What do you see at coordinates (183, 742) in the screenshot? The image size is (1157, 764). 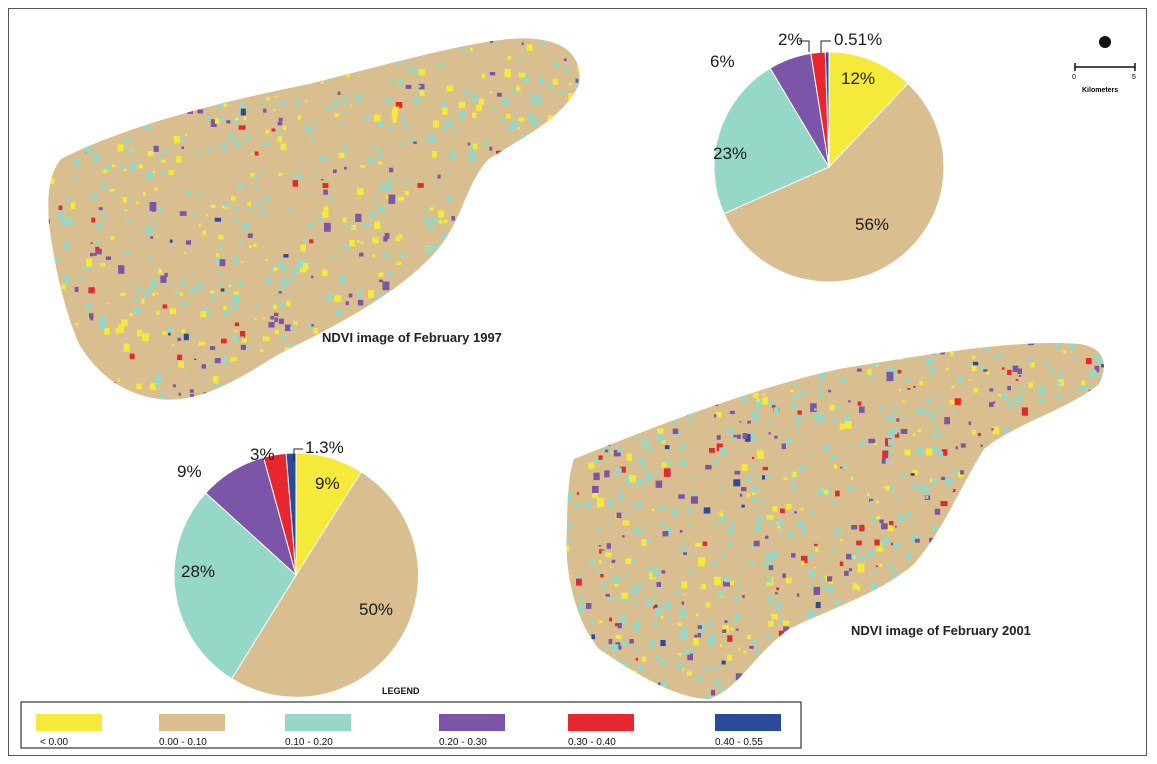 I see `legend-label-0-010: 0.00 - 0.10` at bounding box center [183, 742].